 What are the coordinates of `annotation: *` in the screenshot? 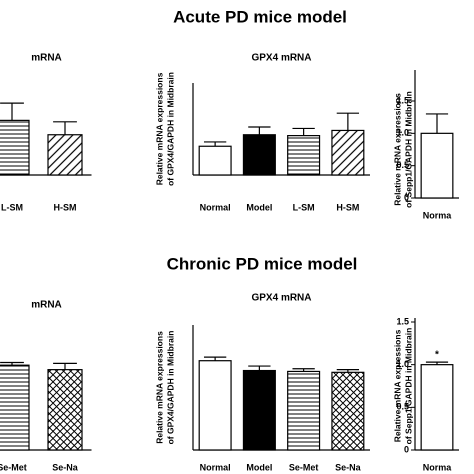 It's located at (437, 355).